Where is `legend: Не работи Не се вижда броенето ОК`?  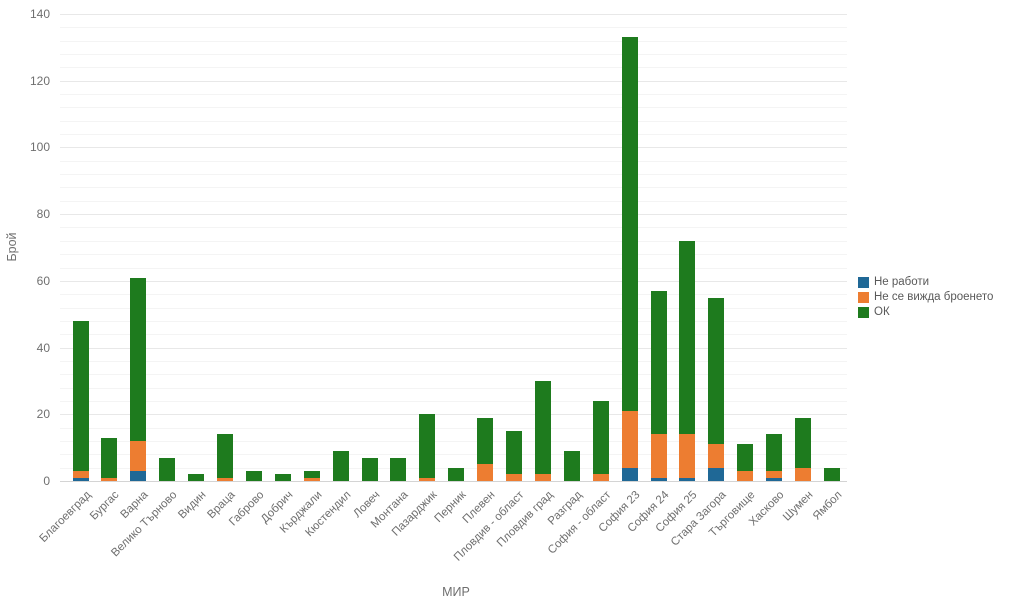 legend: Не работи Не се вижда броенето ОК is located at coordinates (925, 298).